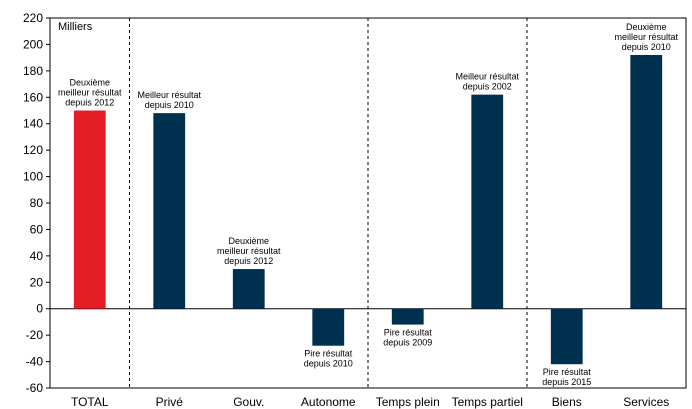 The height and width of the screenshot is (409, 692). What do you see at coordinates (170, 402) in the screenshot?
I see `x-tick-label: Privé` at bounding box center [170, 402].